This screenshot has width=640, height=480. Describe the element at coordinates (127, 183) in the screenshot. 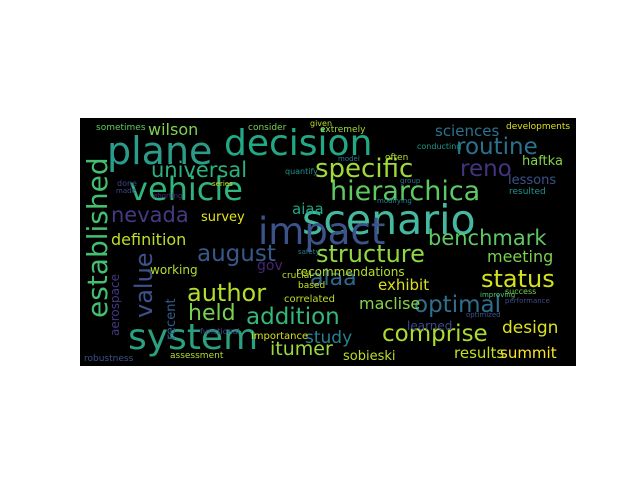

I see `word-done: done` at that location.